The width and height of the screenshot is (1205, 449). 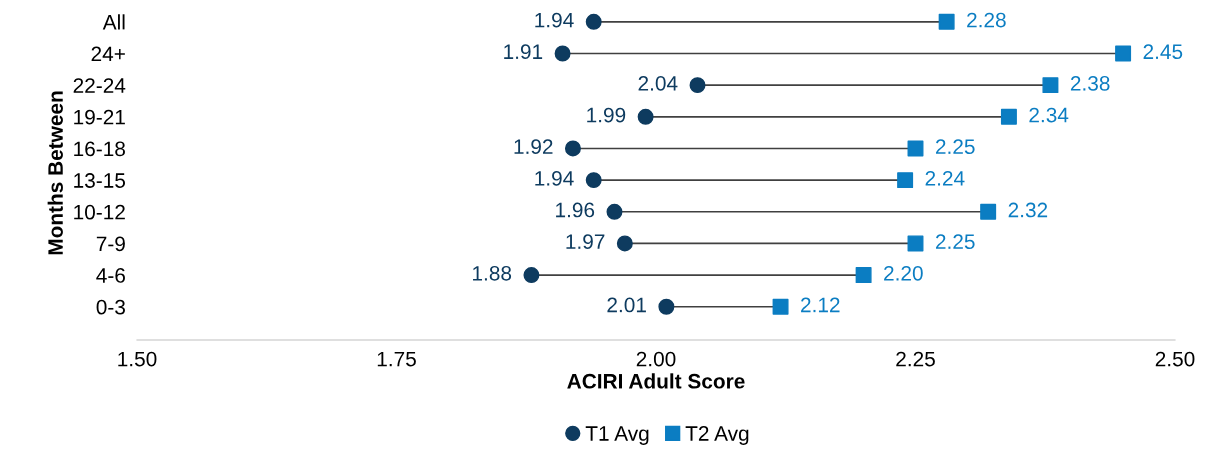 What do you see at coordinates (523, 52) in the screenshot?
I see `data-label: 1.91` at bounding box center [523, 52].